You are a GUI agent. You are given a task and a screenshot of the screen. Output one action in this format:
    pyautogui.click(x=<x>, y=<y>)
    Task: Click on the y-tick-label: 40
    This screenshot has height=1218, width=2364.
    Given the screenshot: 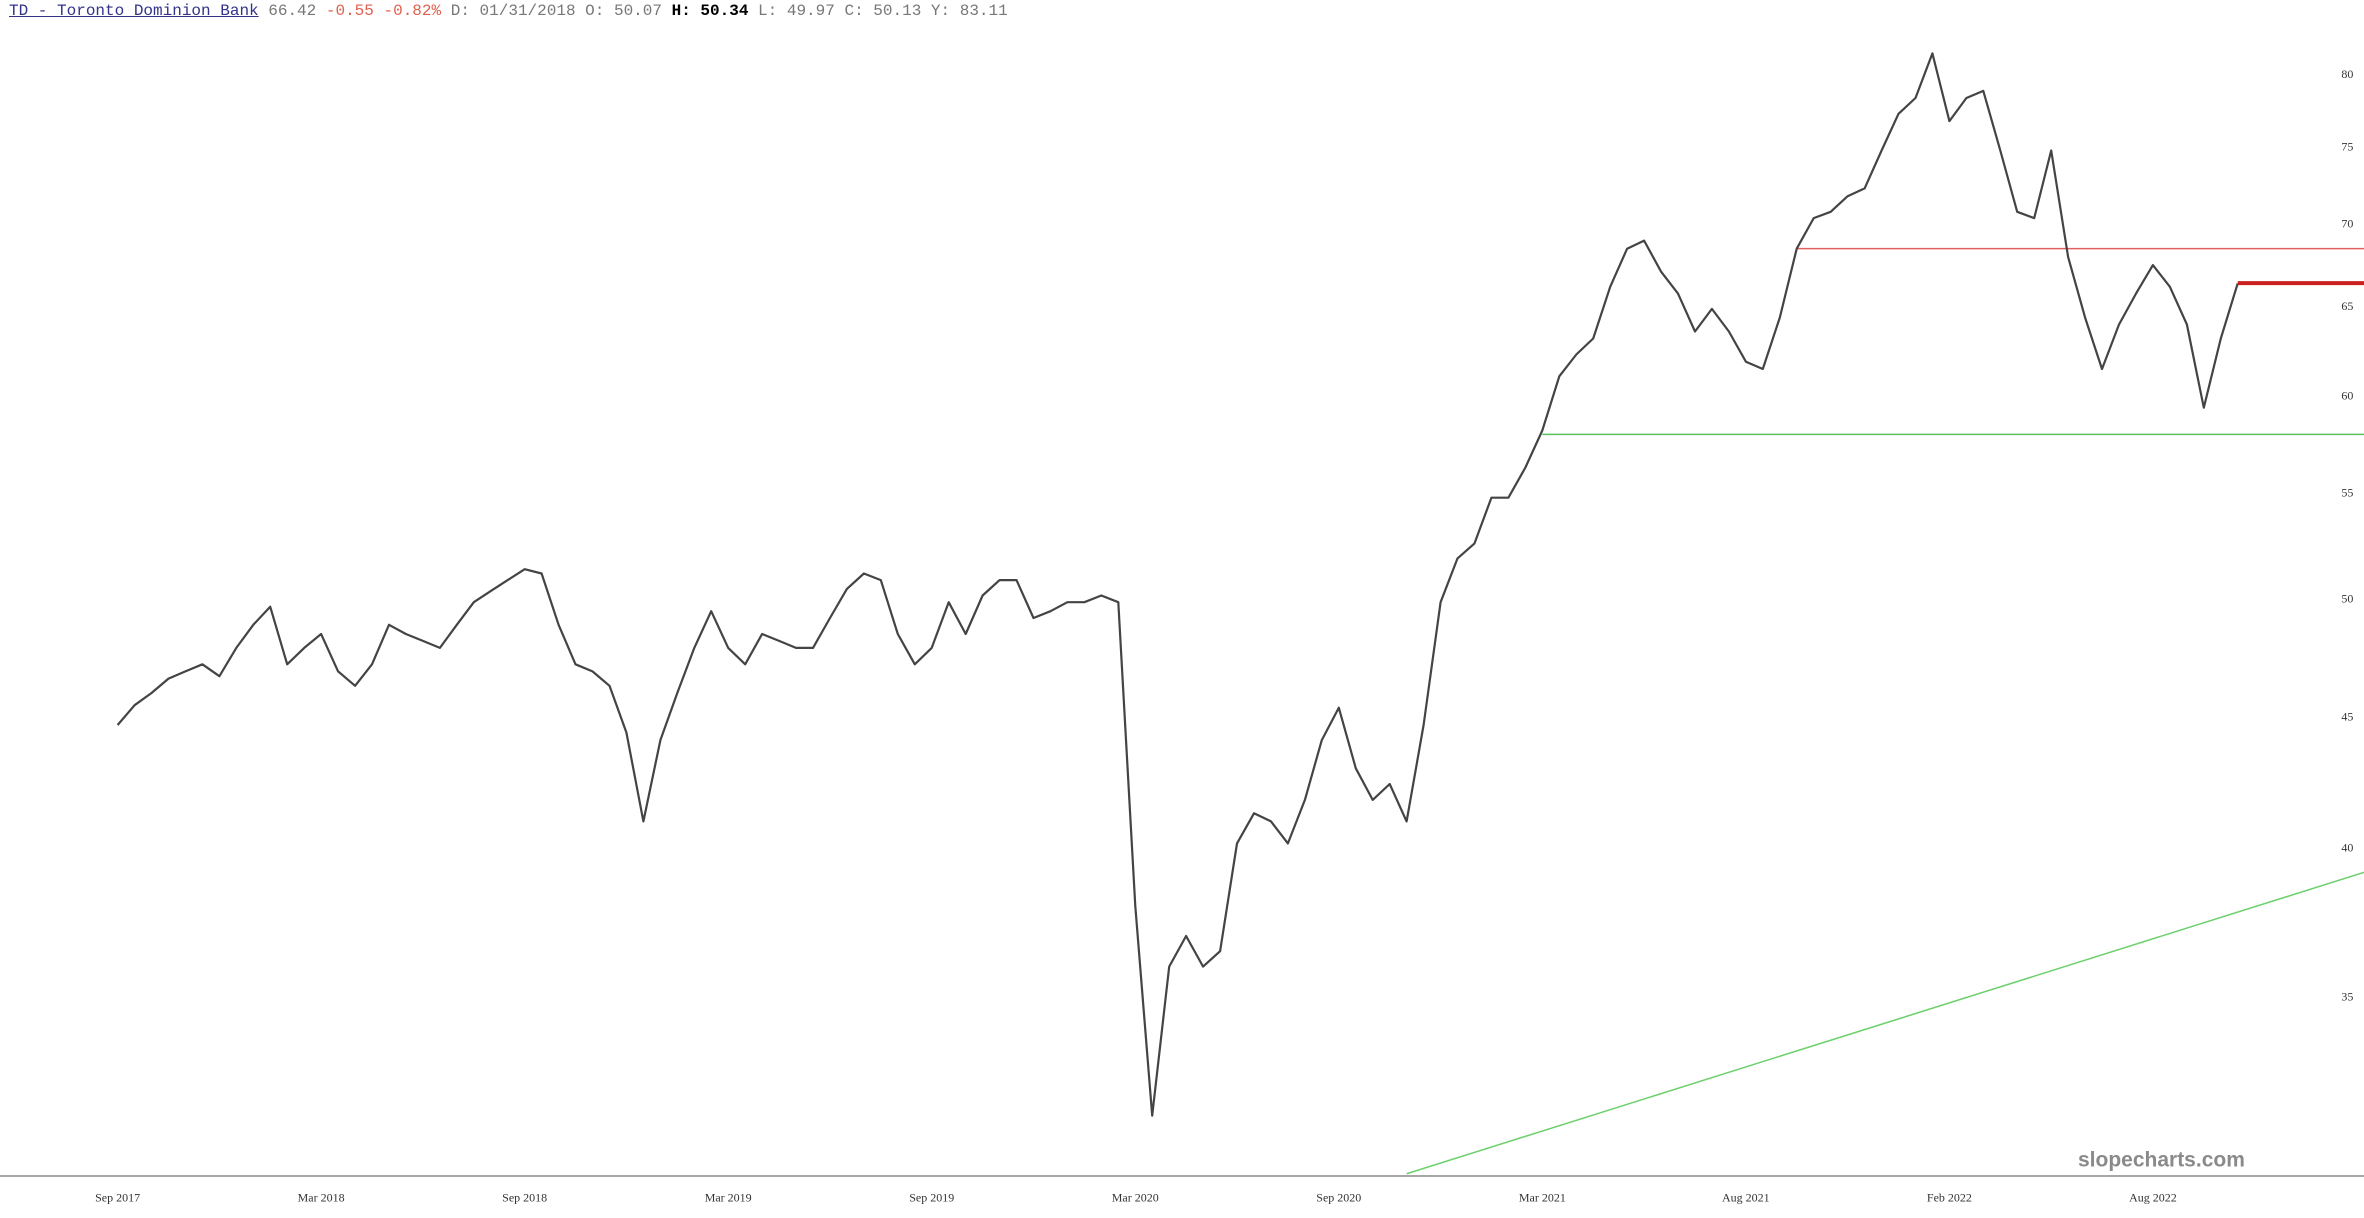 What is the action you would take?
    pyautogui.click(x=2347, y=848)
    